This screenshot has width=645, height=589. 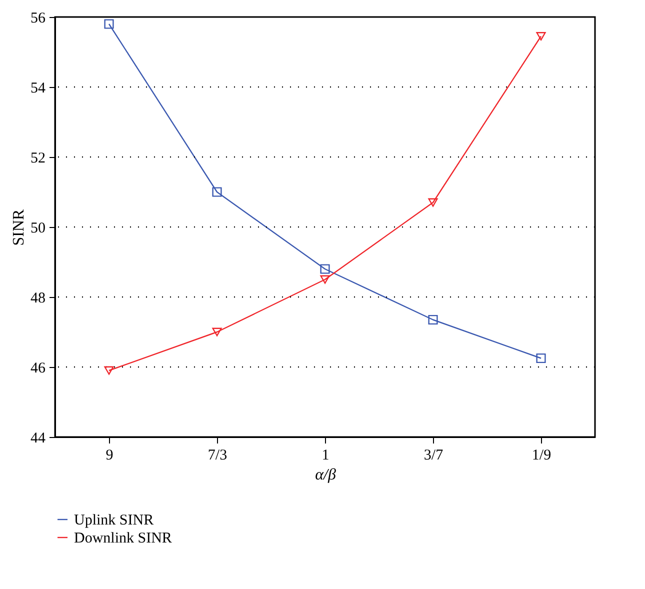 What do you see at coordinates (325, 475) in the screenshot?
I see `x-axis-title: α/β` at bounding box center [325, 475].